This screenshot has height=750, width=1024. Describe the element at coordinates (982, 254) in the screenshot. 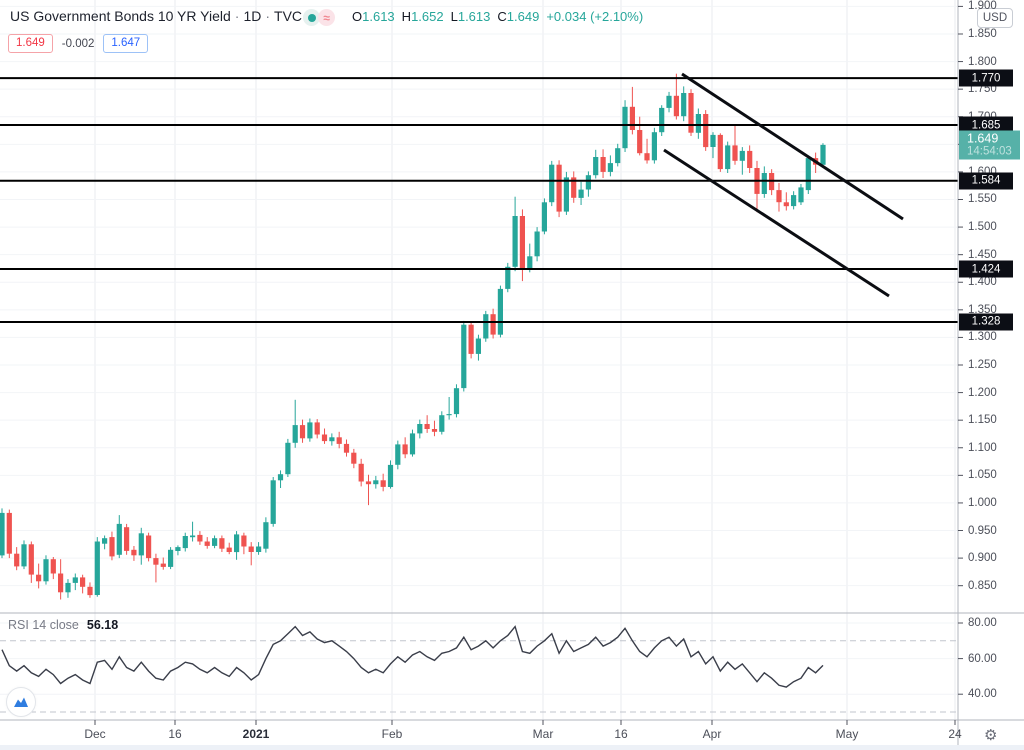

I see `price-tick-label: 1.450` at that location.